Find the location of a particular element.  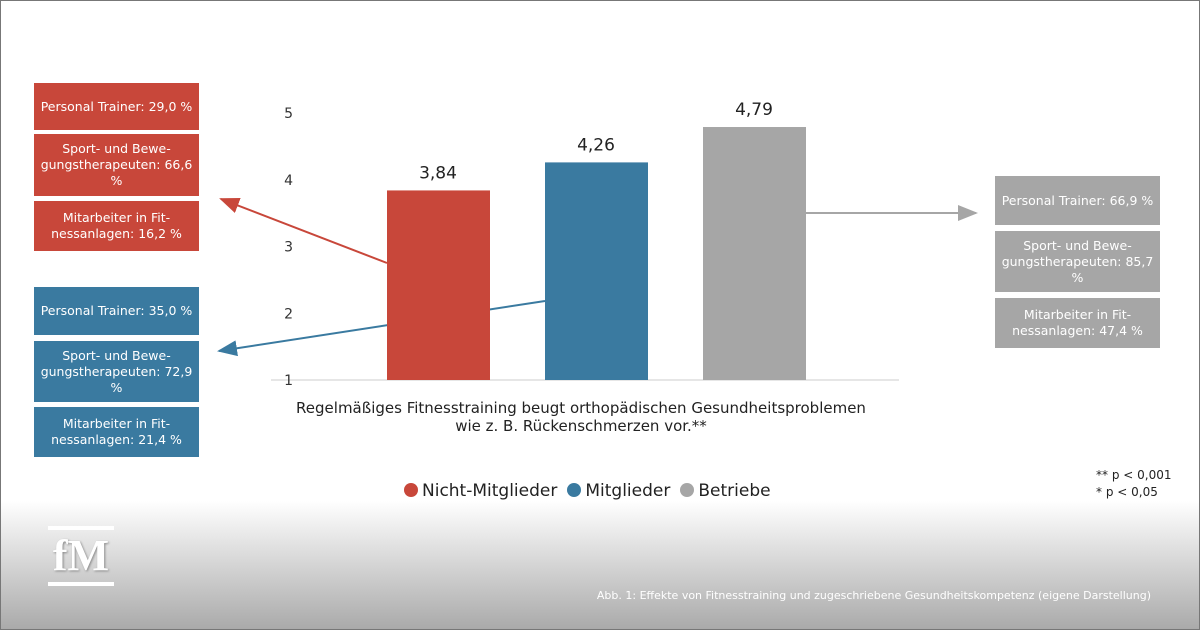

legend: Nicht-Mitglieder Mitglieder Betriebe is located at coordinates (587, 491).